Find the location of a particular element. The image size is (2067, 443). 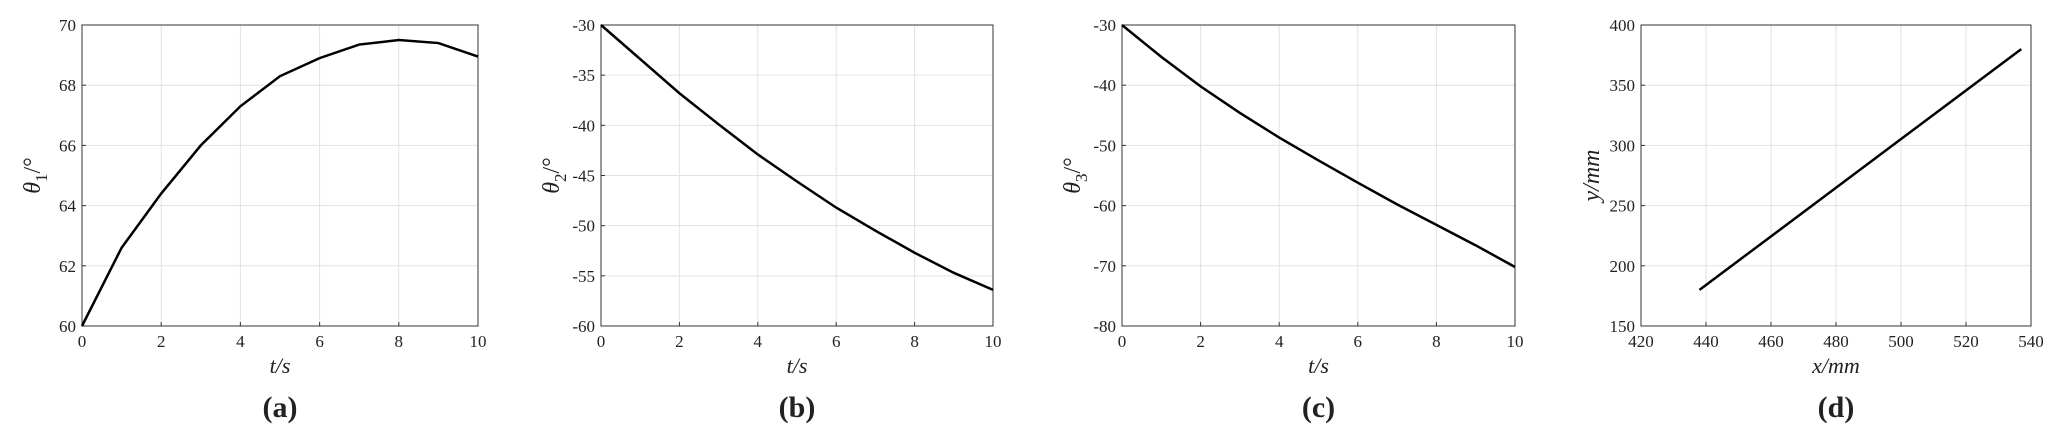

y-tick-label: 60 is located at coordinates (67, 326).